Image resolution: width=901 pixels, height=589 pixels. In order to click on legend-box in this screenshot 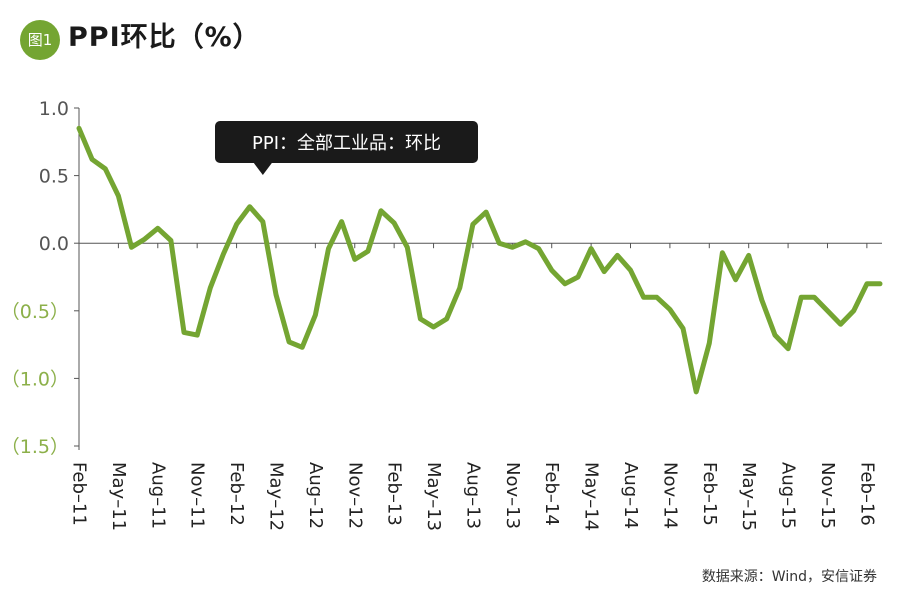, I will do `click(346, 142)`.